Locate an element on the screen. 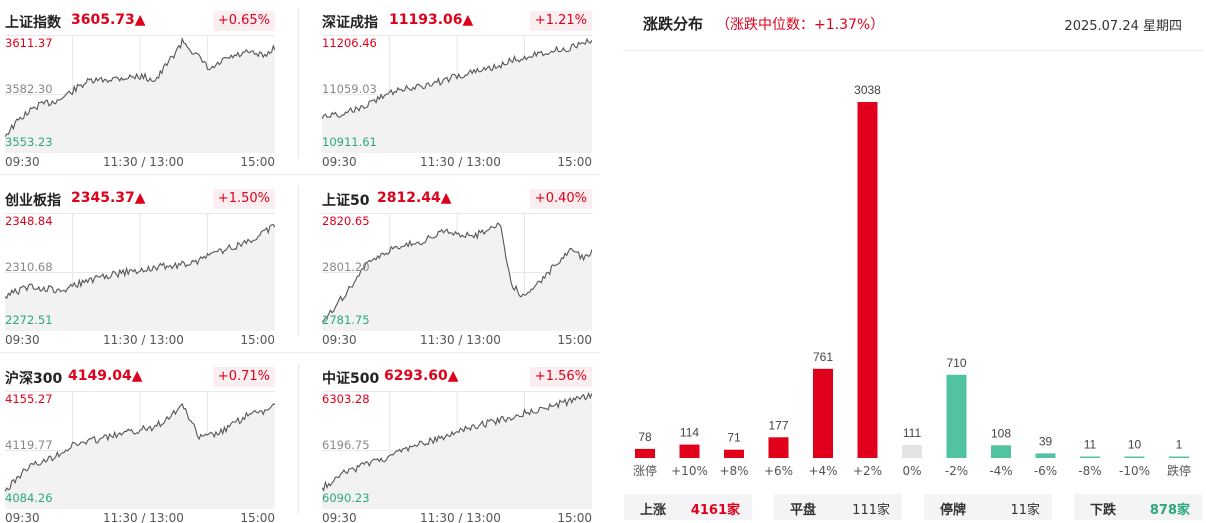  bar-+2% is located at coordinates (867, 280).